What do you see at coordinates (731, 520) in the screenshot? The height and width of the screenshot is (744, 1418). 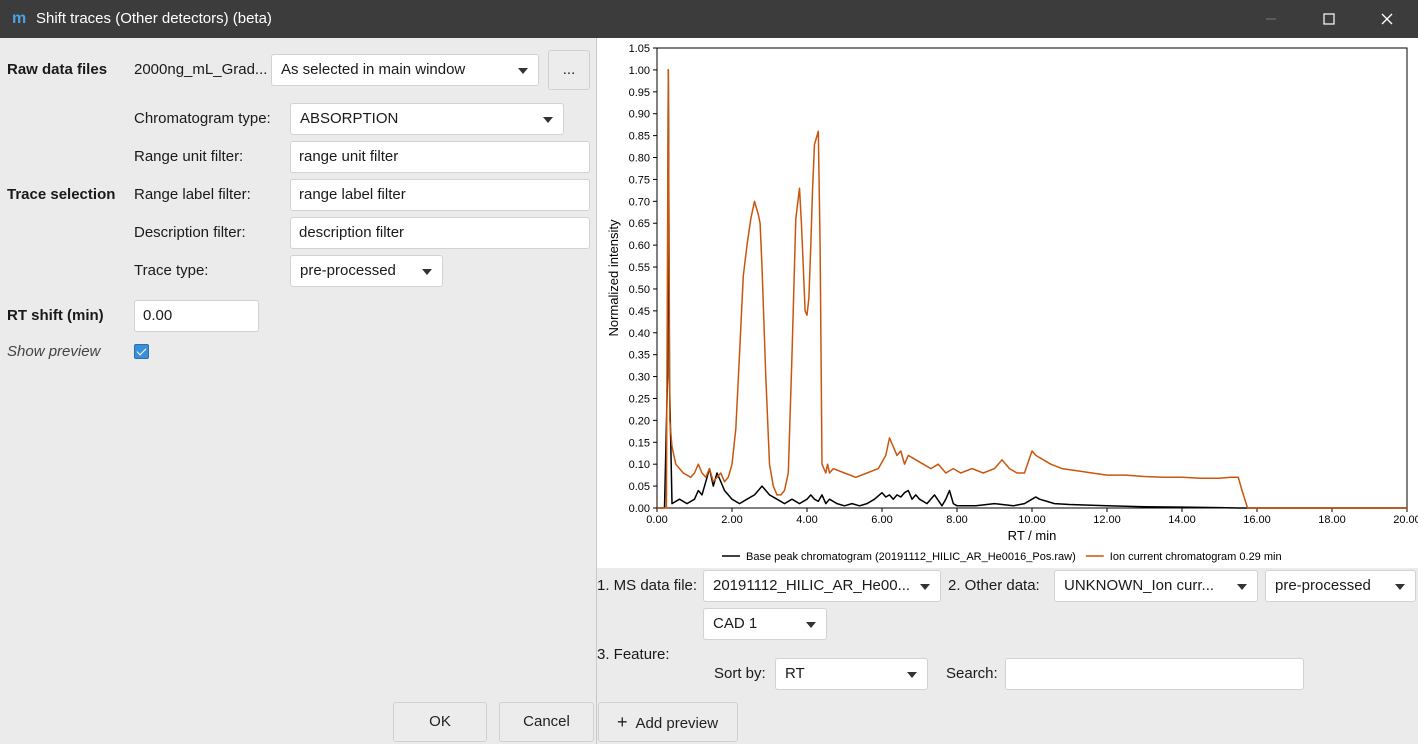 I see `x-tick-label: 2.00` at bounding box center [731, 520].